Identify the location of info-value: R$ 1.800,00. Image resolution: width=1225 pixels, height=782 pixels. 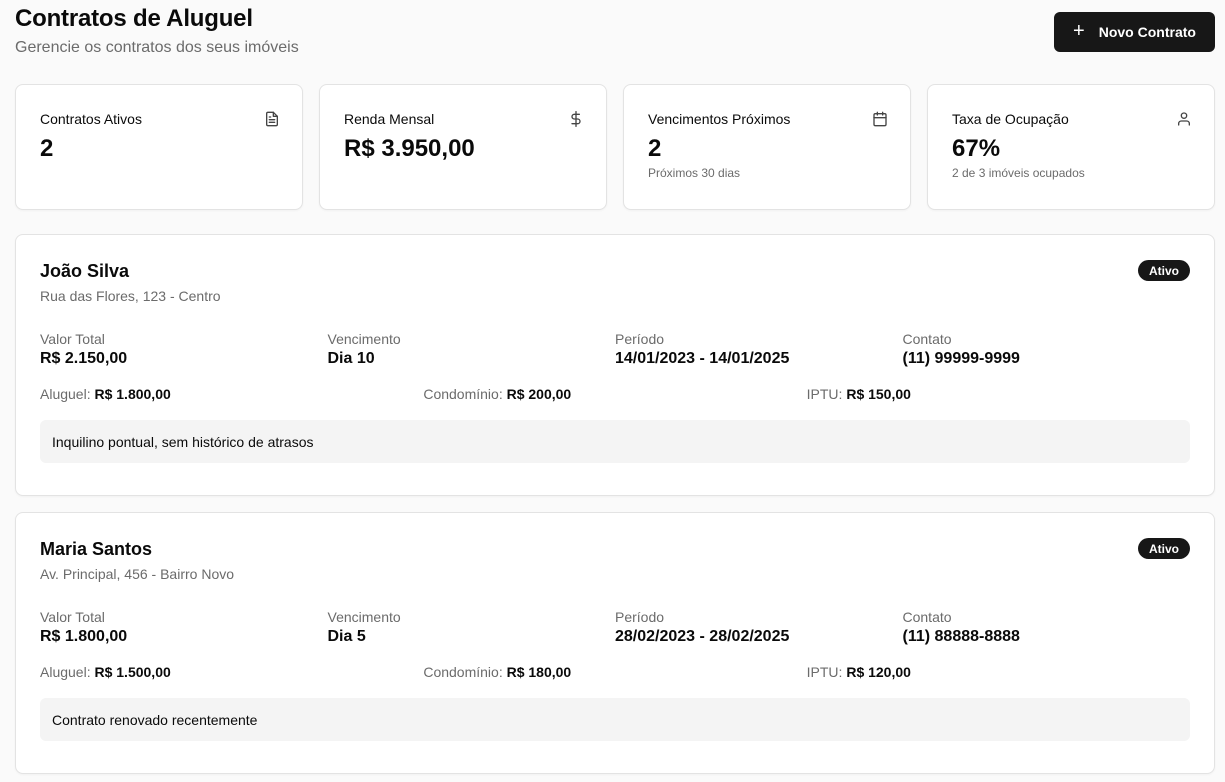
(84, 636).